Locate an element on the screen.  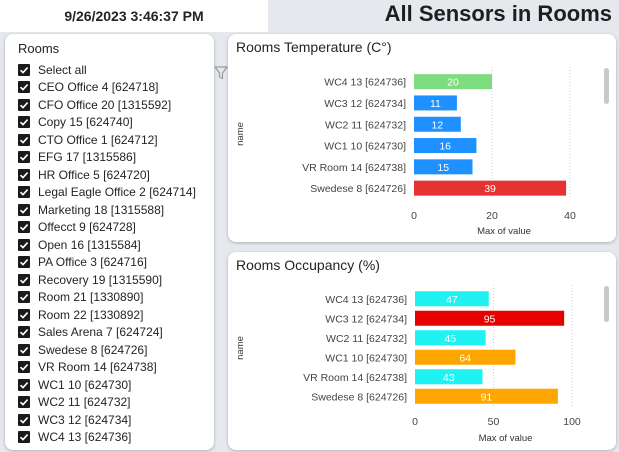
slicer-item-label: WC3 12 [624734] is located at coordinates (85, 419).